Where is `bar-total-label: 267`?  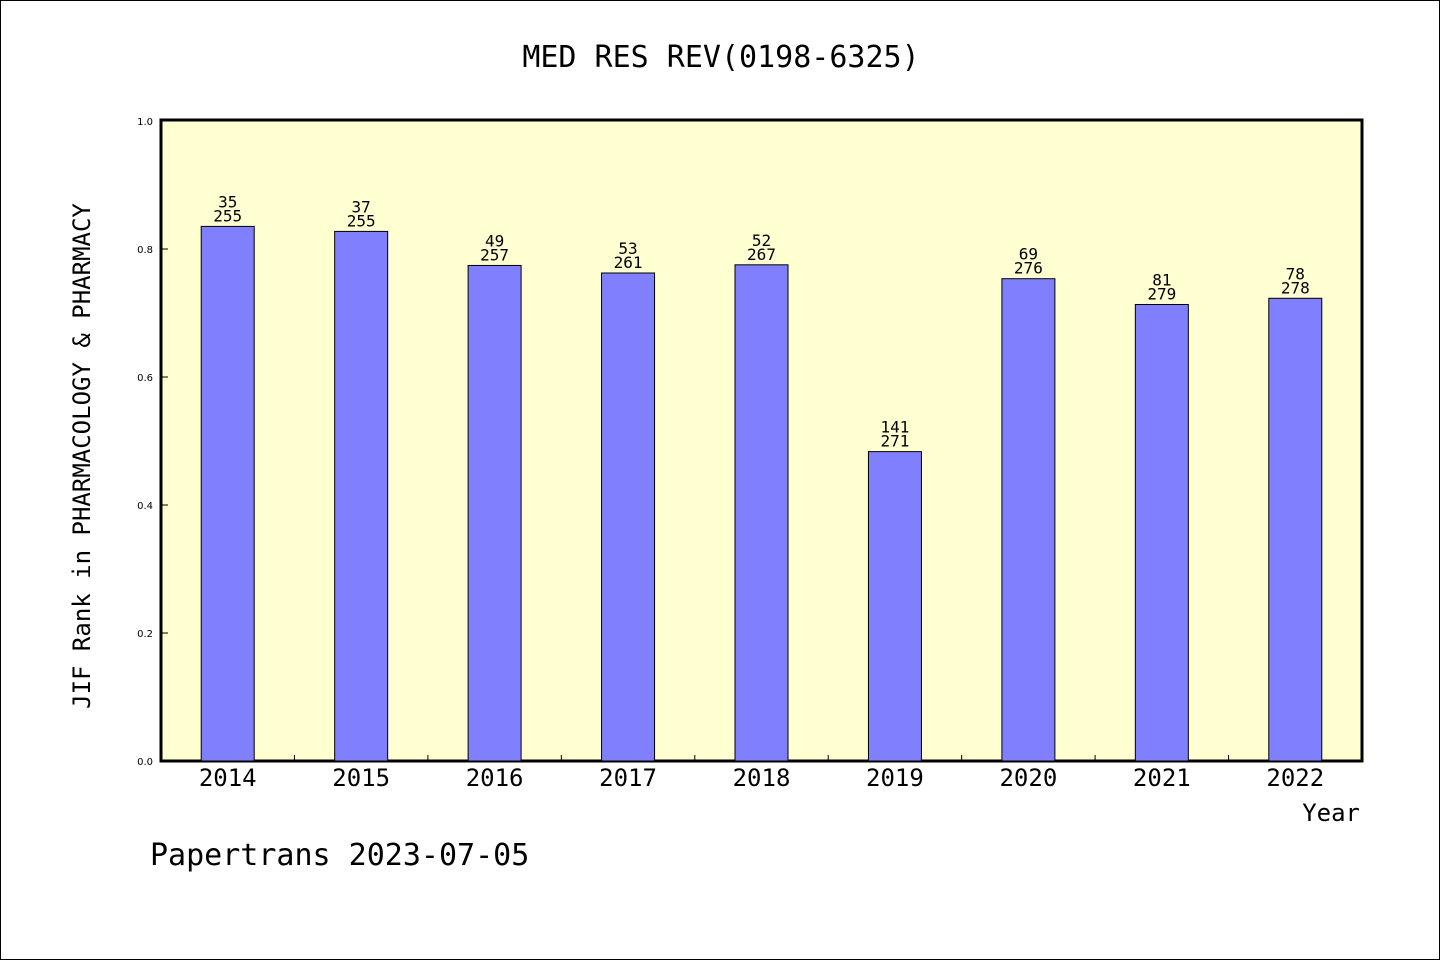 bar-total-label: 267 is located at coordinates (761, 254).